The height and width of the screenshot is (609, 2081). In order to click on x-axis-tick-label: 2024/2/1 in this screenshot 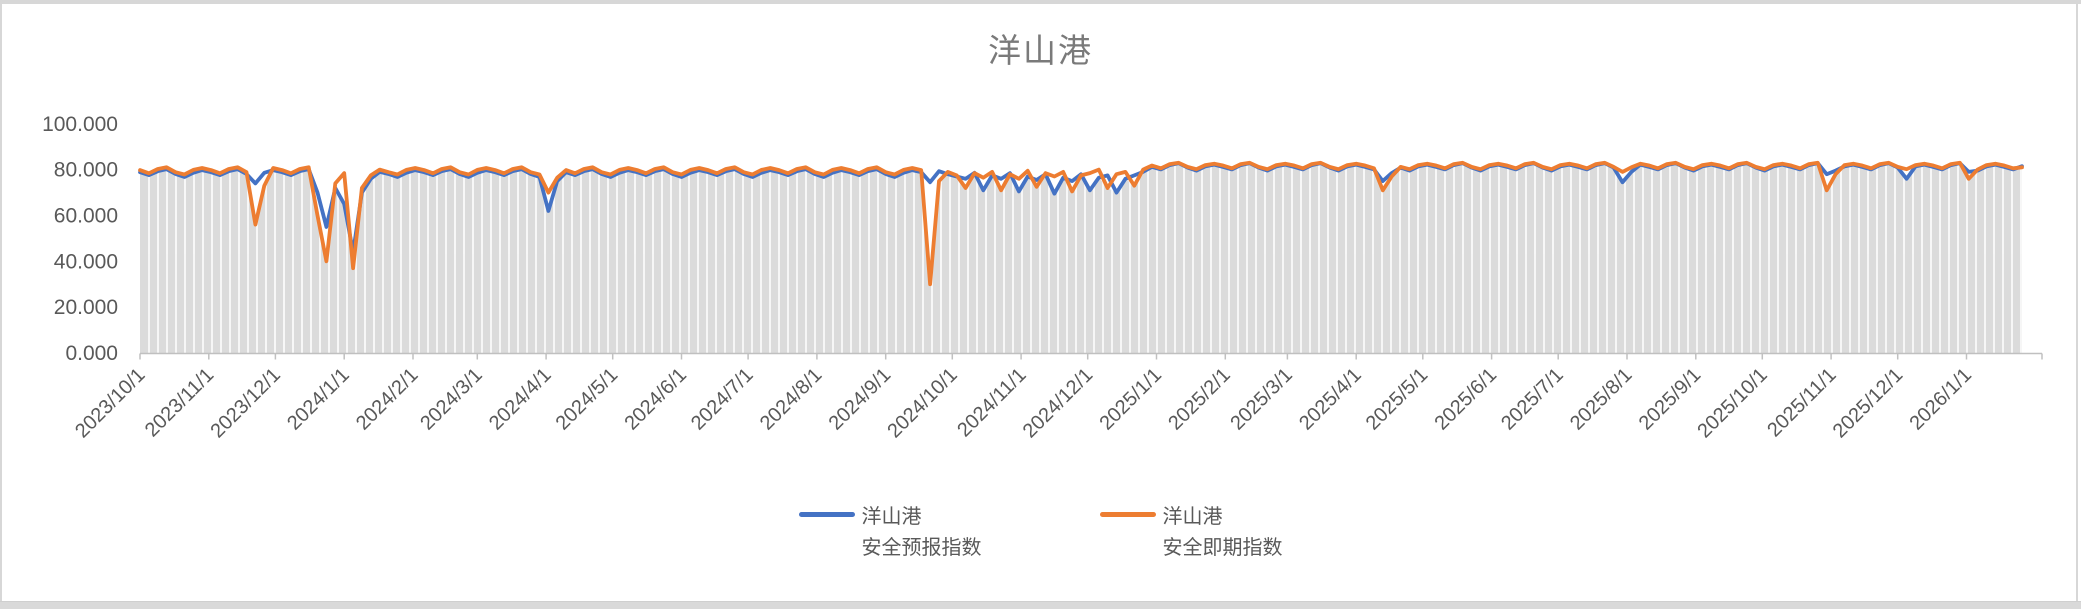, I will do `click(387, 399)`.